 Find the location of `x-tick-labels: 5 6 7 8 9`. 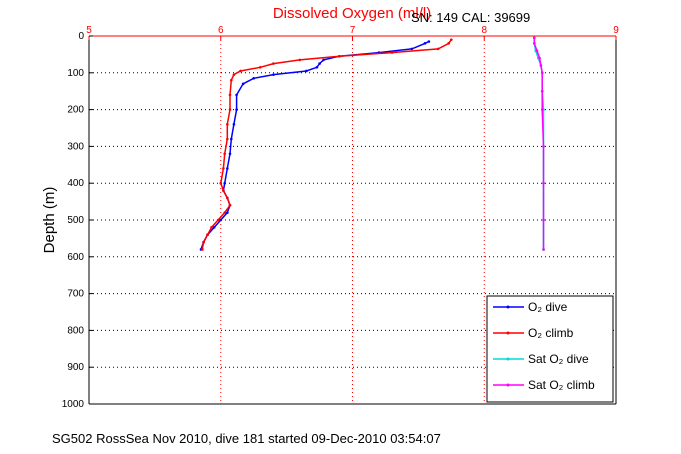

x-tick-labels: 5 6 7 8 9 is located at coordinates (352, 32).